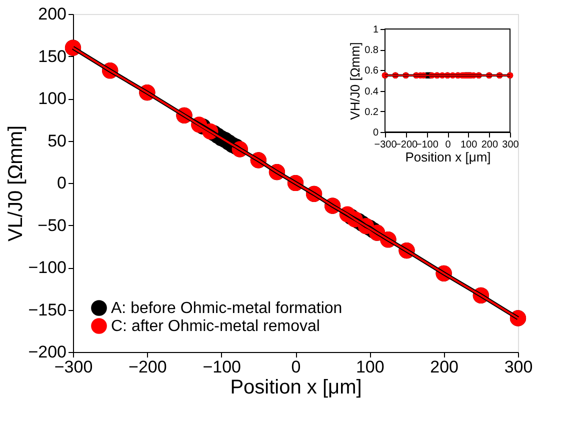 The height and width of the screenshot is (429, 577). I want to click on y-tick-label: 1, so click(375, 30).